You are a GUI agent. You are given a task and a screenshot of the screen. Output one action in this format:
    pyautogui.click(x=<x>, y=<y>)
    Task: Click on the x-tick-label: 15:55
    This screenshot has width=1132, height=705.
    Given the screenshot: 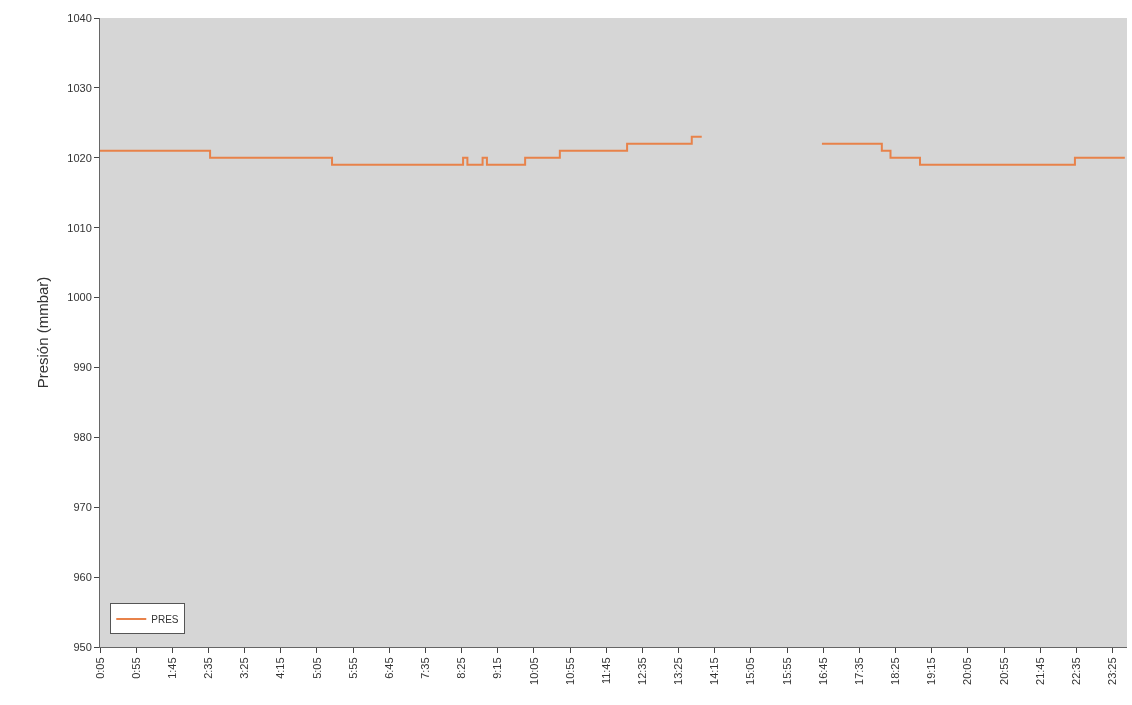 What is the action you would take?
    pyautogui.click(x=786, y=671)
    